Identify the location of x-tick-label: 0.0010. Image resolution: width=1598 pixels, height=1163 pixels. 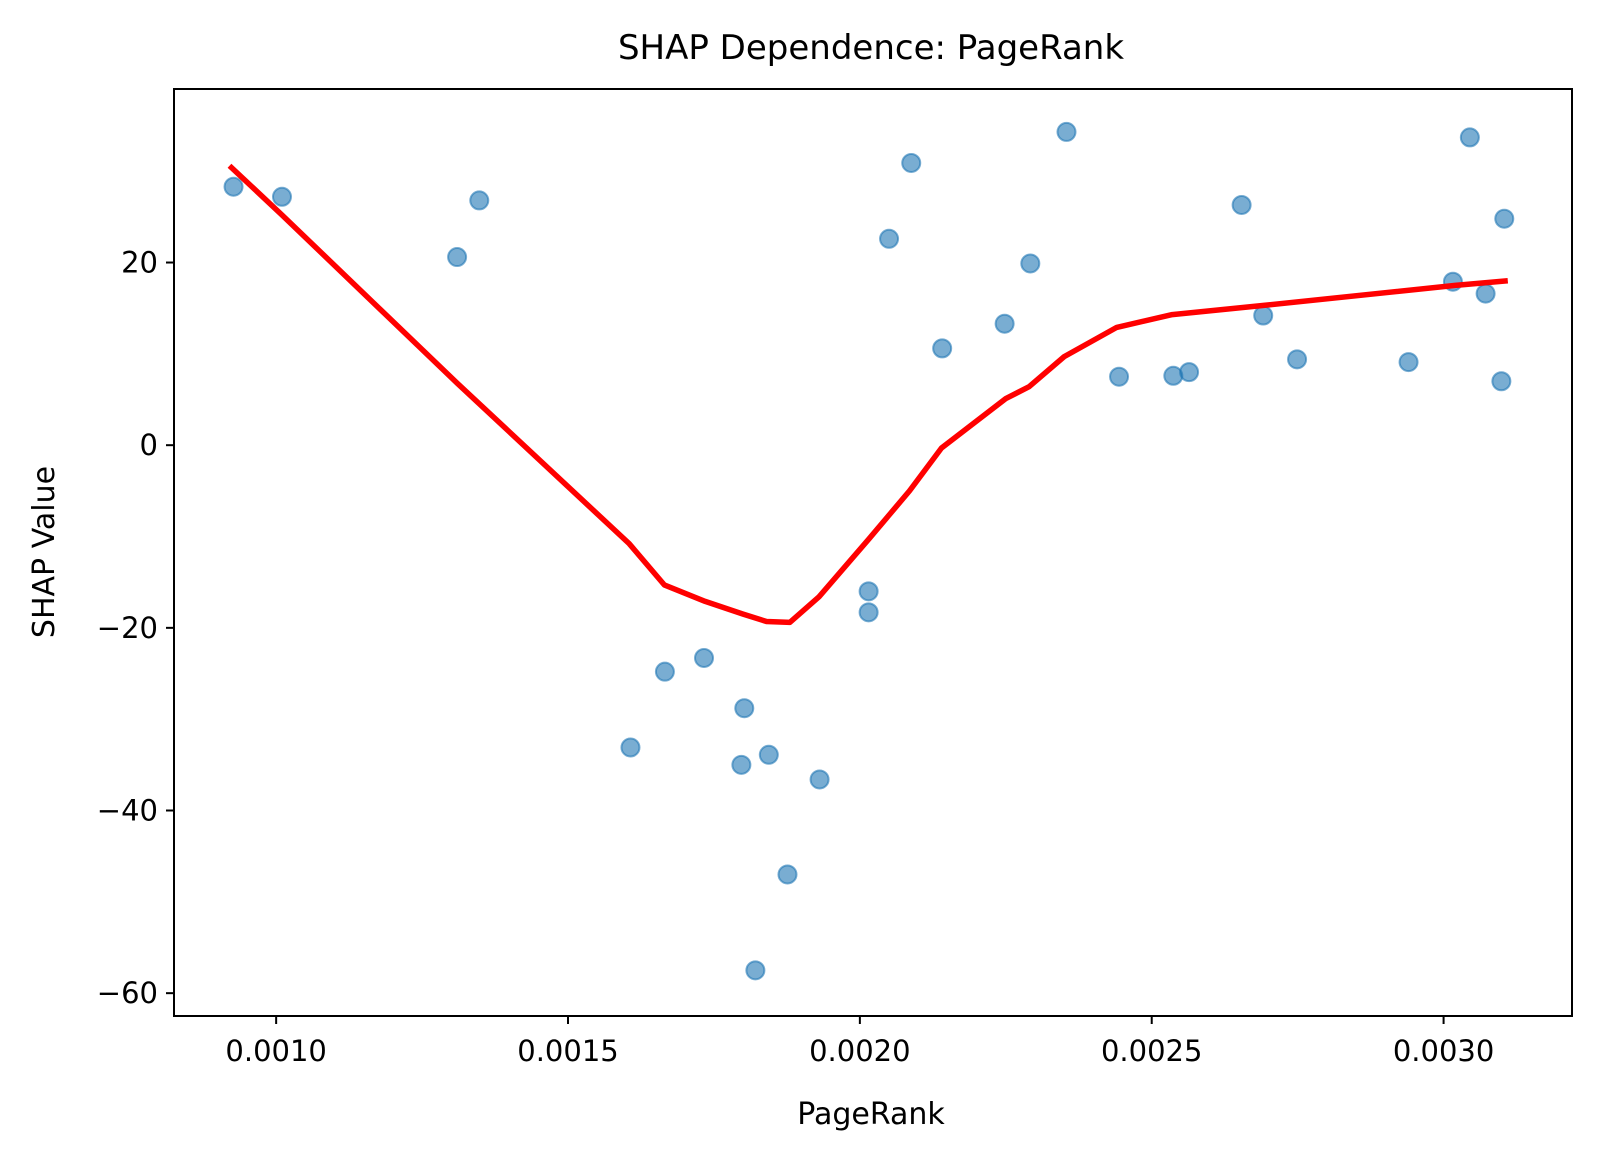
(275, 1051).